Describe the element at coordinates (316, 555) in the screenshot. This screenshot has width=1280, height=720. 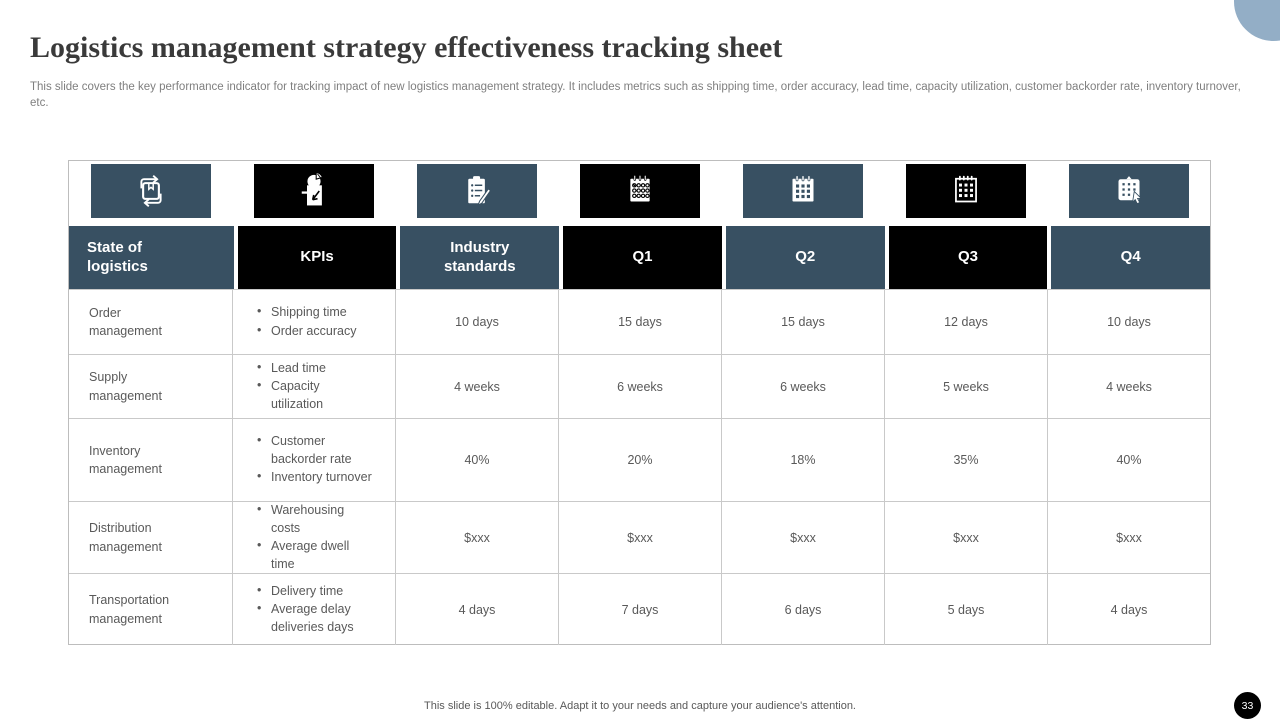
I see `kpi-item: Average dwell time` at that location.